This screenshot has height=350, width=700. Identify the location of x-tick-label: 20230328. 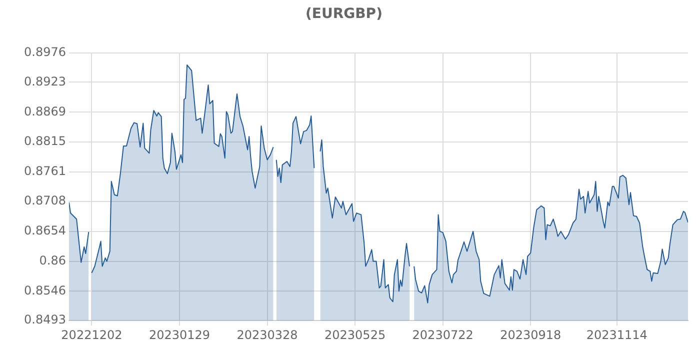
(267, 335).